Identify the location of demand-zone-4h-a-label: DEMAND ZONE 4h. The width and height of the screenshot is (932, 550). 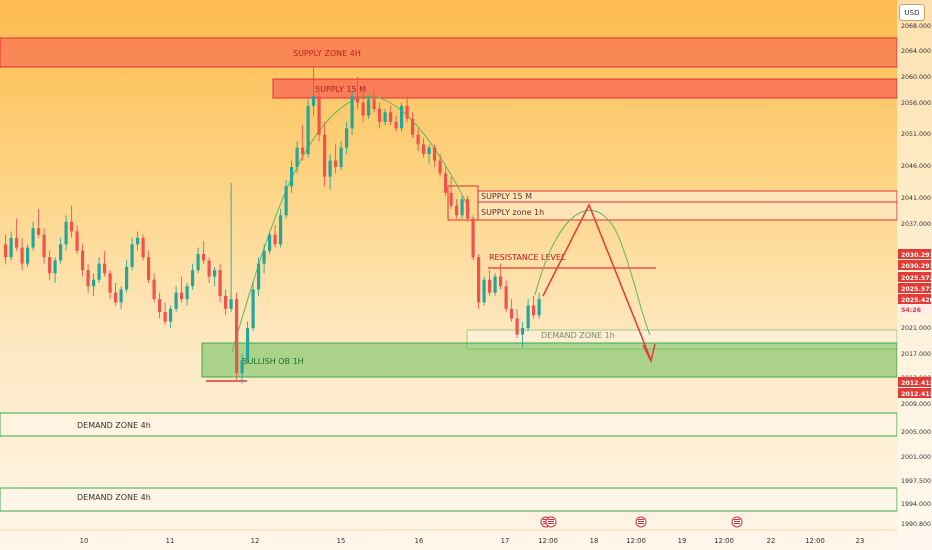
(114, 425).